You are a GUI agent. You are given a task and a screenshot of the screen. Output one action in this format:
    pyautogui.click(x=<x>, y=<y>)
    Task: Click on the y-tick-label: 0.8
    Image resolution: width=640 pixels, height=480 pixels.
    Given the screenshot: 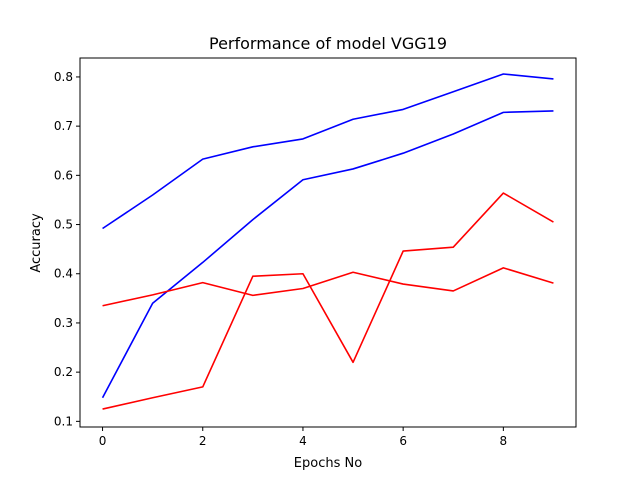 What is the action you would take?
    pyautogui.click(x=63, y=77)
    